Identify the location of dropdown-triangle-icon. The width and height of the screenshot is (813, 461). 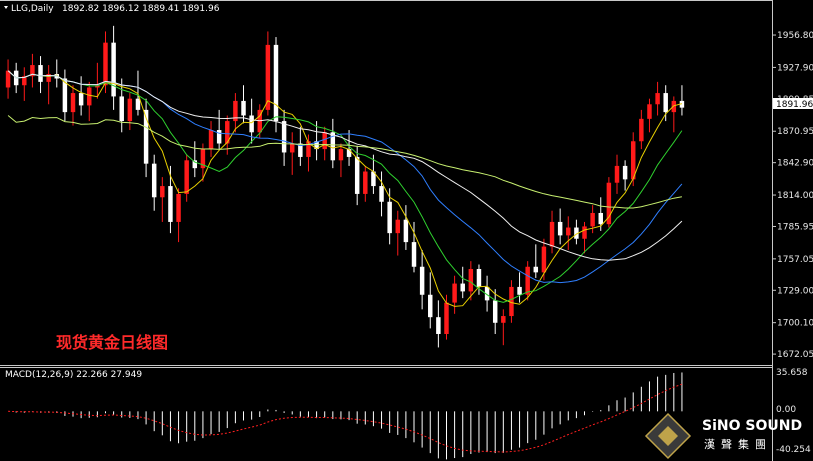
(6, 7).